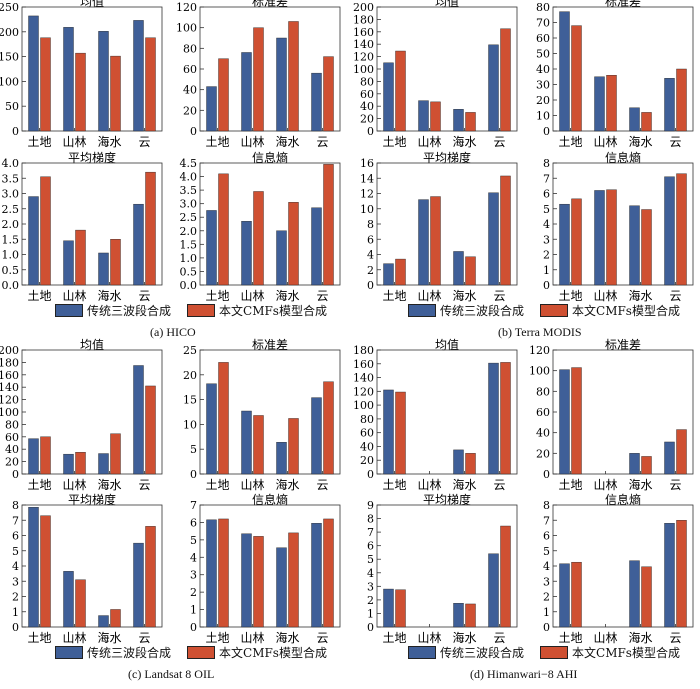  Describe the element at coordinates (15, 581) in the screenshot. I see `y-tick-label: 3` at that location.